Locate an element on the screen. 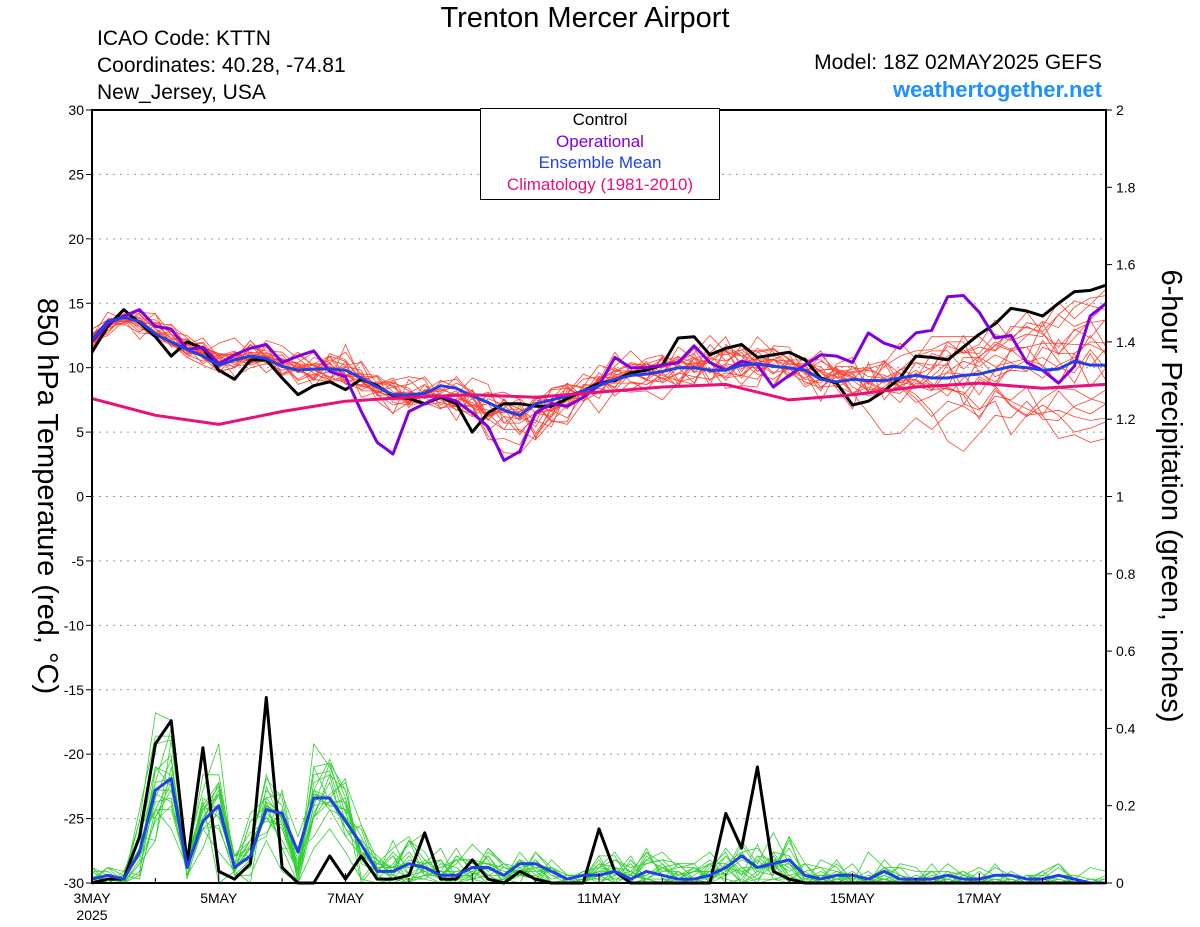  x-tick-label: 17MAY is located at coordinates (980, 898).